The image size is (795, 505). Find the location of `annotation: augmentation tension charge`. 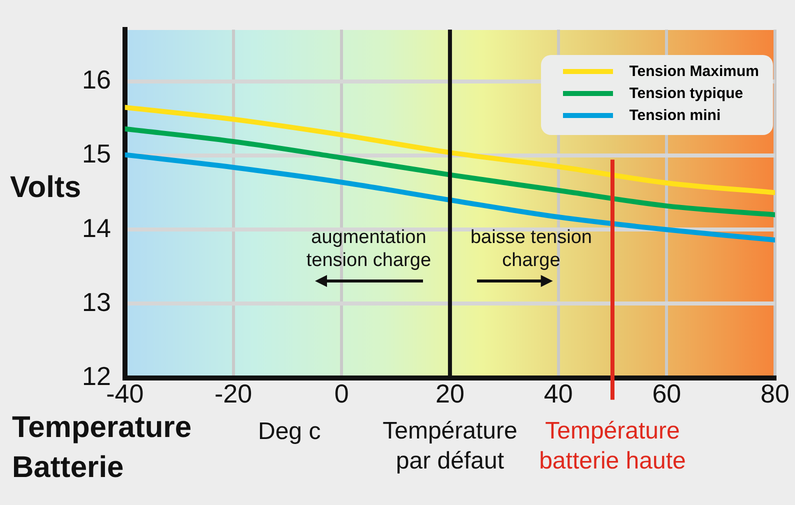

annotation: augmentation tension charge is located at coordinates (369, 249).